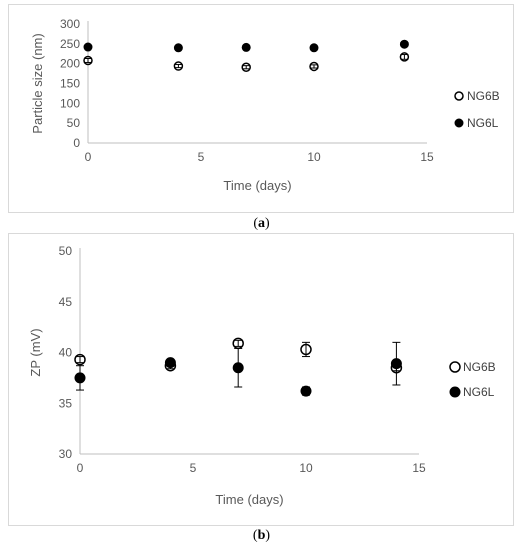 Image resolution: width=523 pixels, height=550 pixels. What do you see at coordinates (419, 468) in the screenshot?
I see `chart-b-x-tick-label: 15` at bounding box center [419, 468].